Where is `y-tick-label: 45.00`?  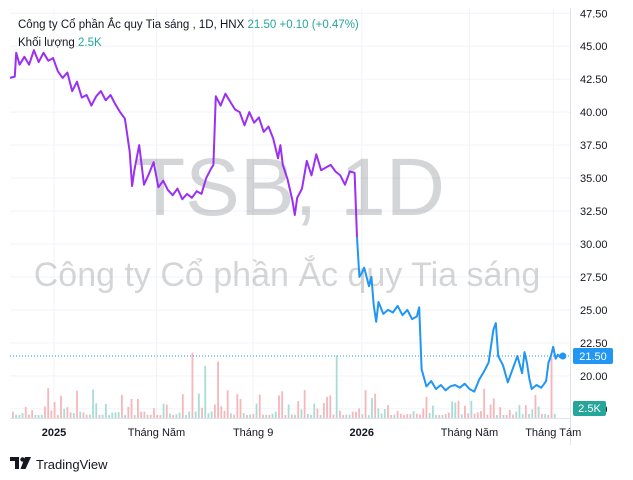
y-tick-label: 45.00 is located at coordinates (594, 47).